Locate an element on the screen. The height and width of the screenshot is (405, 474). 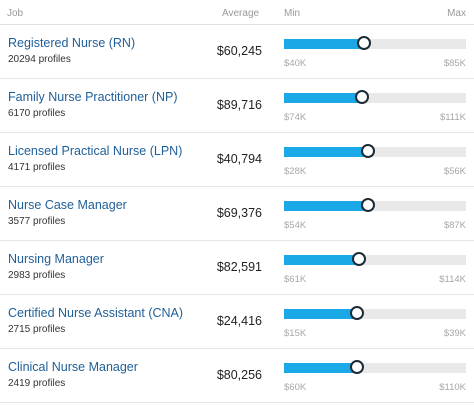
average-salary: $80,256 is located at coordinates (239, 375).